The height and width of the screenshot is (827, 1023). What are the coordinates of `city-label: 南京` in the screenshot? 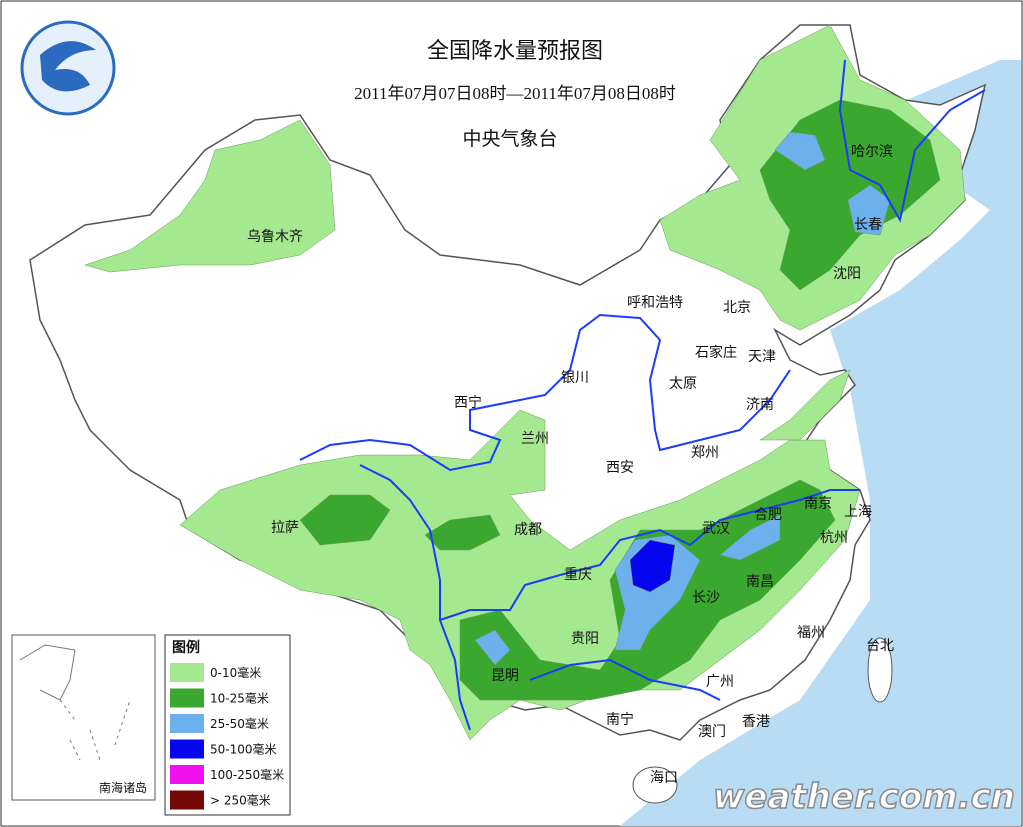 It's located at (818, 504).